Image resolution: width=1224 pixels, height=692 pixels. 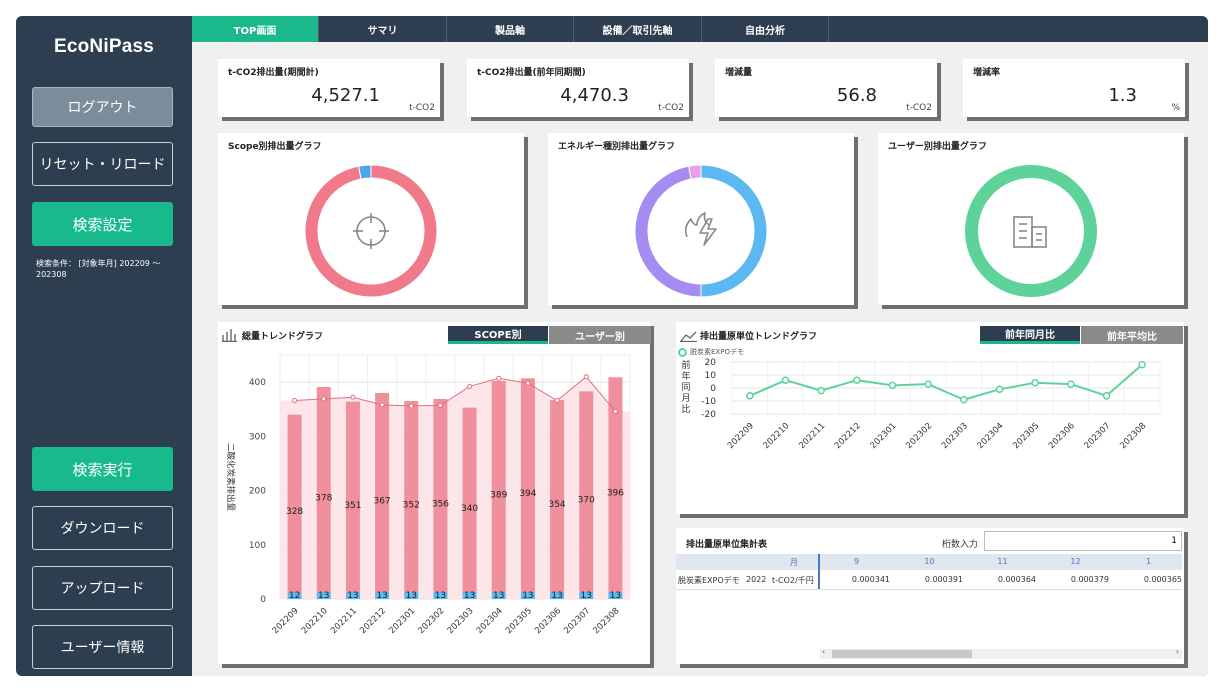 I want to click on donut-slice, so click(x=695, y=172).